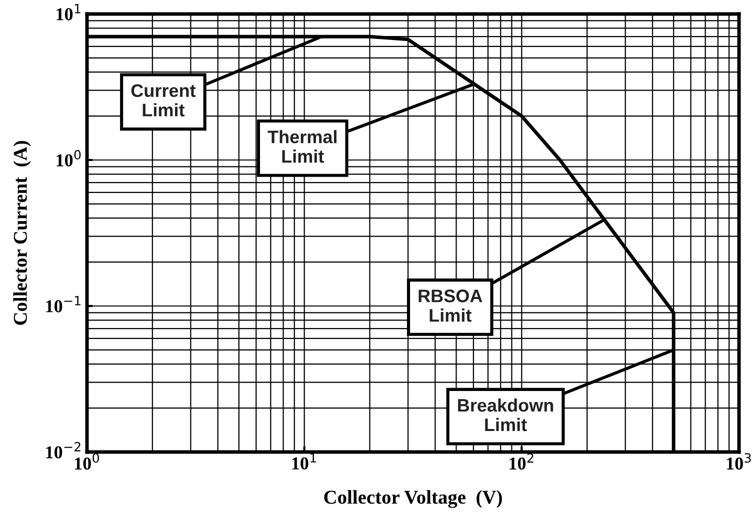 Image resolution: width=754 pixels, height=520 pixels. I want to click on x-tick-label: 10$^{1}$, so click(304, 461).